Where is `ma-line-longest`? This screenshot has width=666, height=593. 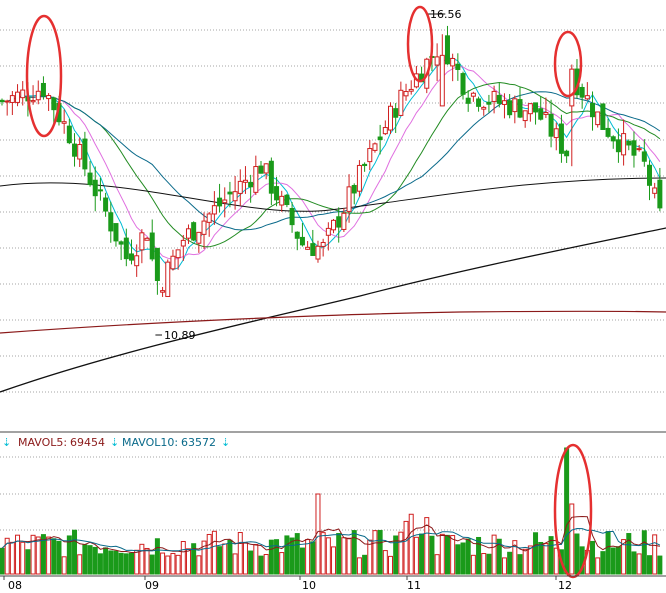 ma-line-longest is located at coordinates (333, 322).